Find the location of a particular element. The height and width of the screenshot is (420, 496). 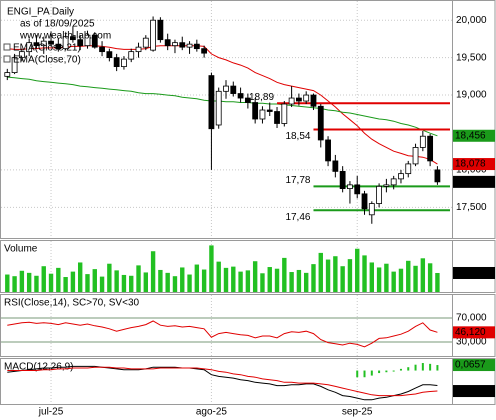

legend-label: EMA(Close,21) is located at coordinates (47, 48).